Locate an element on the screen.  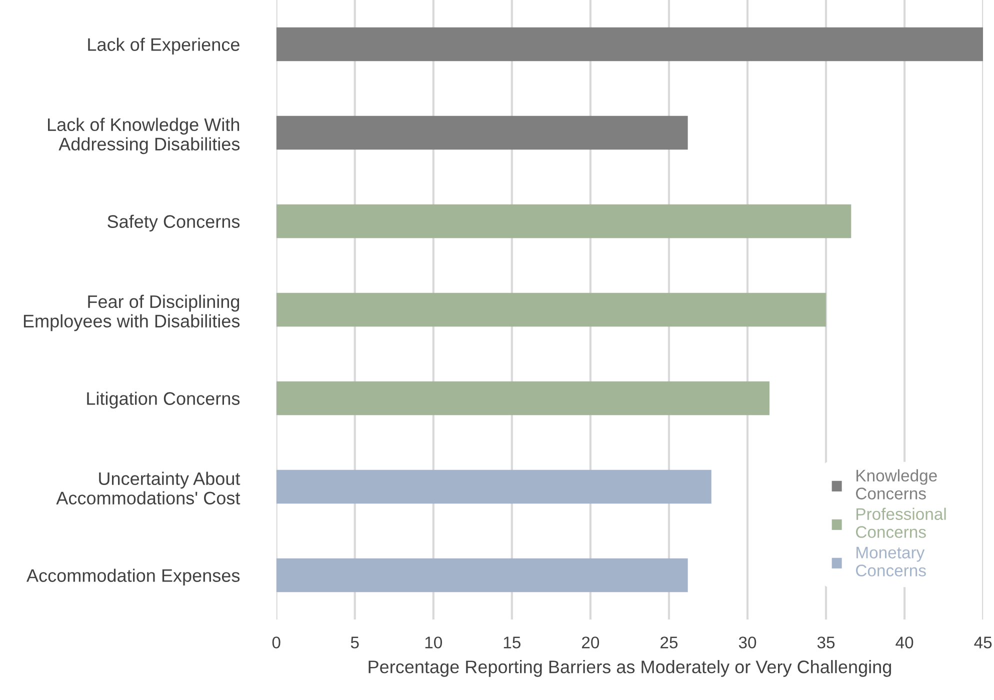
legend-label: Professional Concerns is located at coordinates (901, 523).